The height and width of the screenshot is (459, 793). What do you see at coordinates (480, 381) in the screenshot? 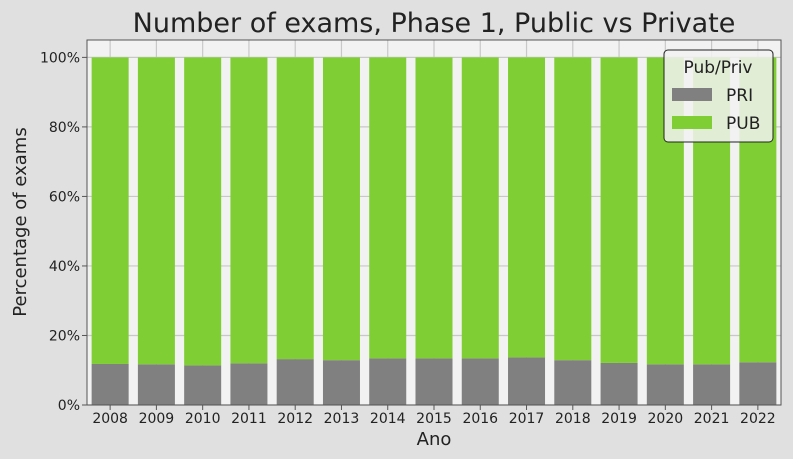
I see `bar-pri-2016` at bounding box center [480, 381].